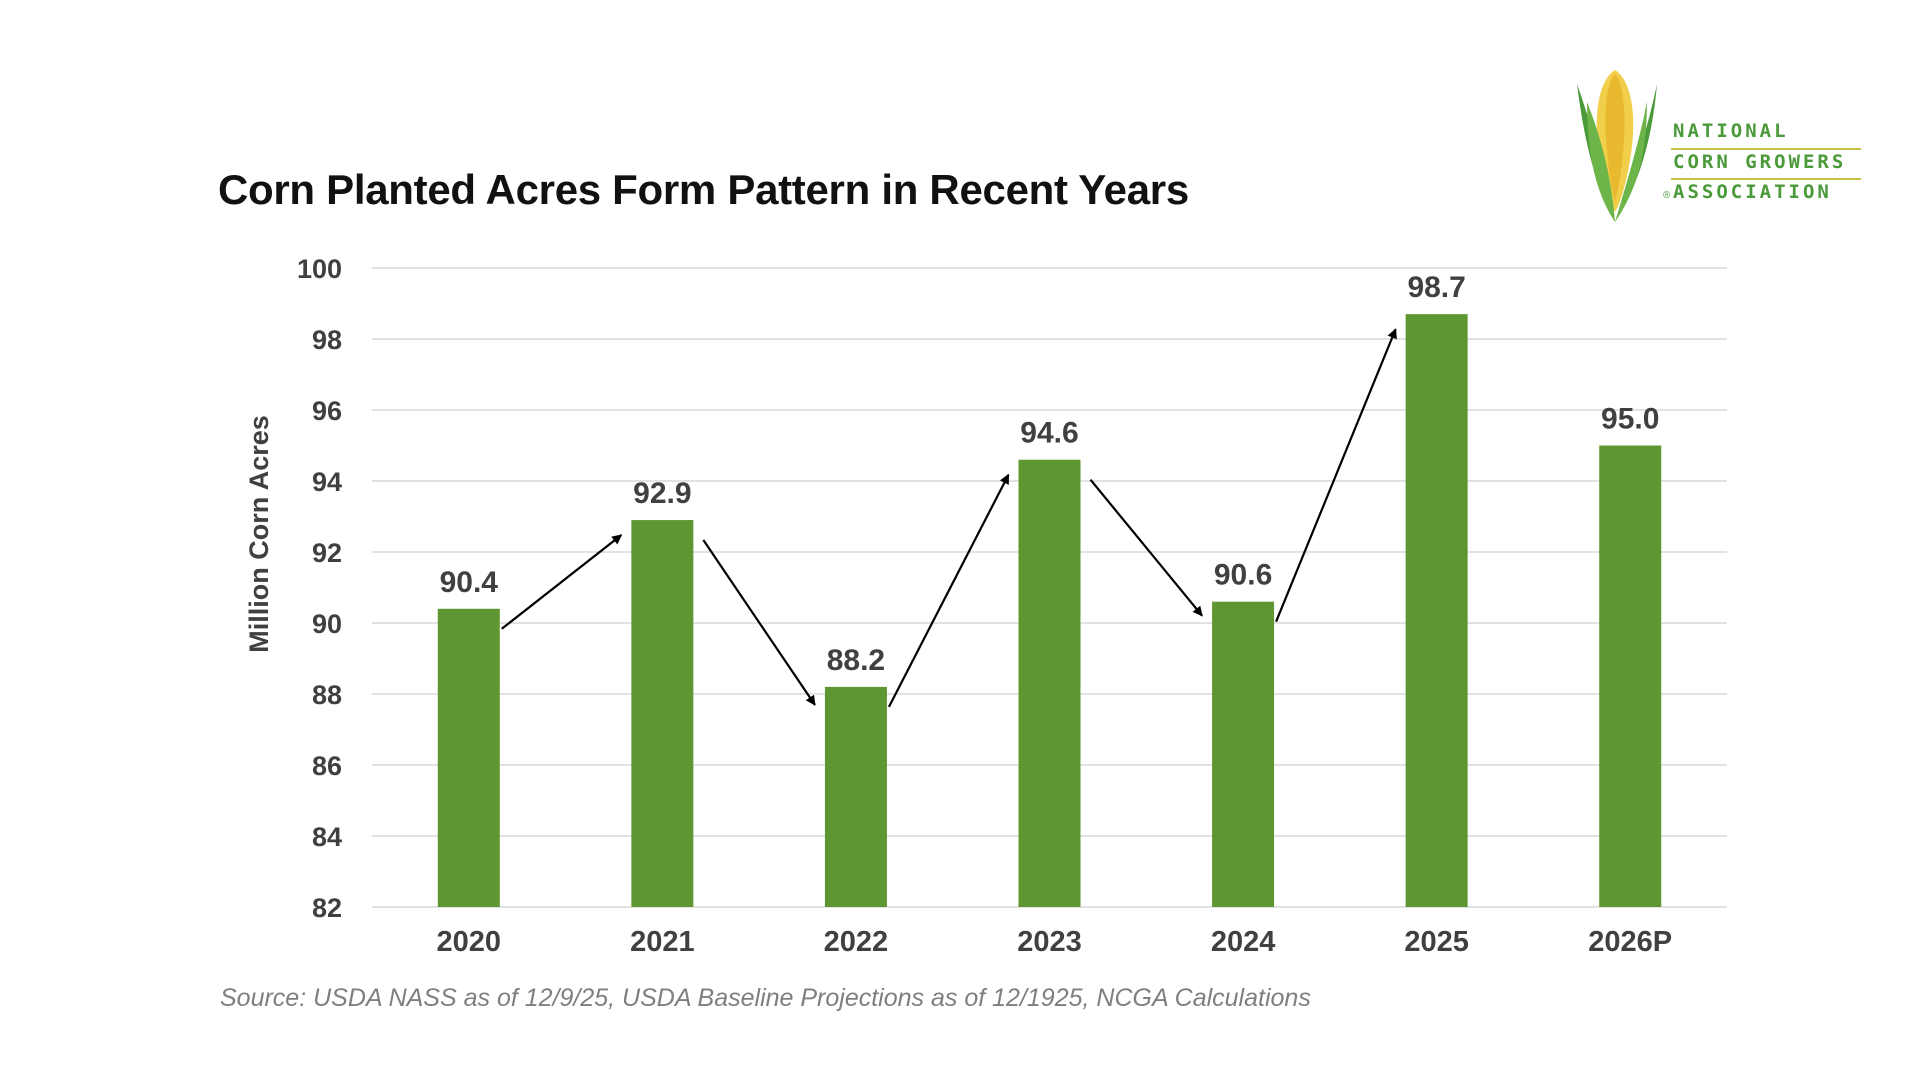  What do you see at coordinates (662, 942) in the screenshot?
I see `x-tick-label-2021: 2021` at bounding box center [662, 942].